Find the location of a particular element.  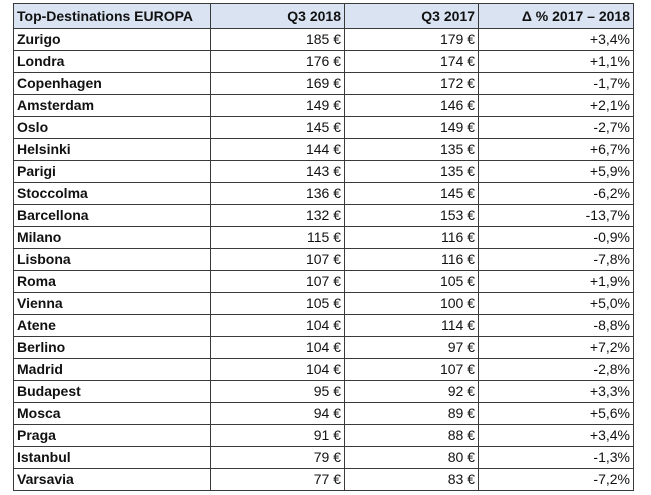

table-row: Copenhagen 169 €172 € -1,7% is located at coordinates (323, 83).